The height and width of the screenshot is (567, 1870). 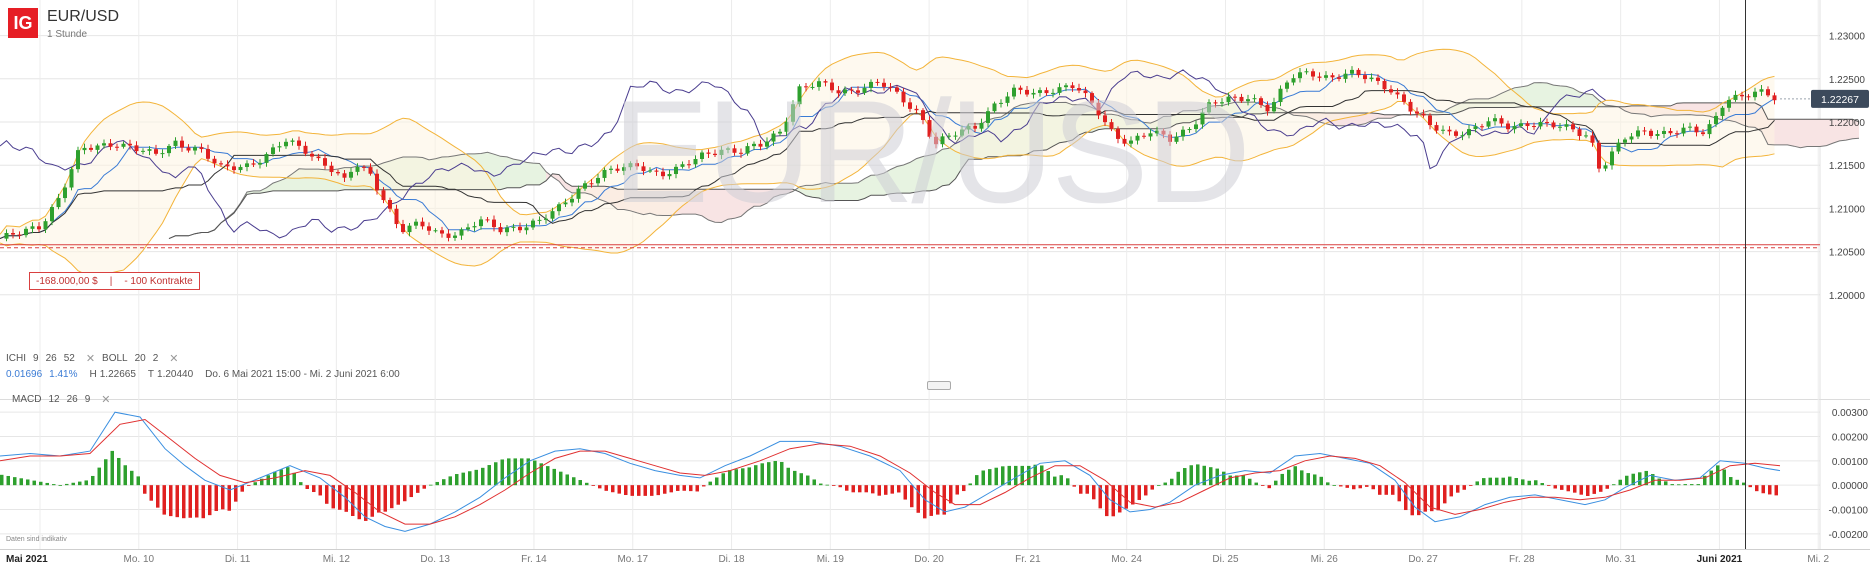 I want to click on instrument-title: EUR/USD, so click(x=83, y=16).